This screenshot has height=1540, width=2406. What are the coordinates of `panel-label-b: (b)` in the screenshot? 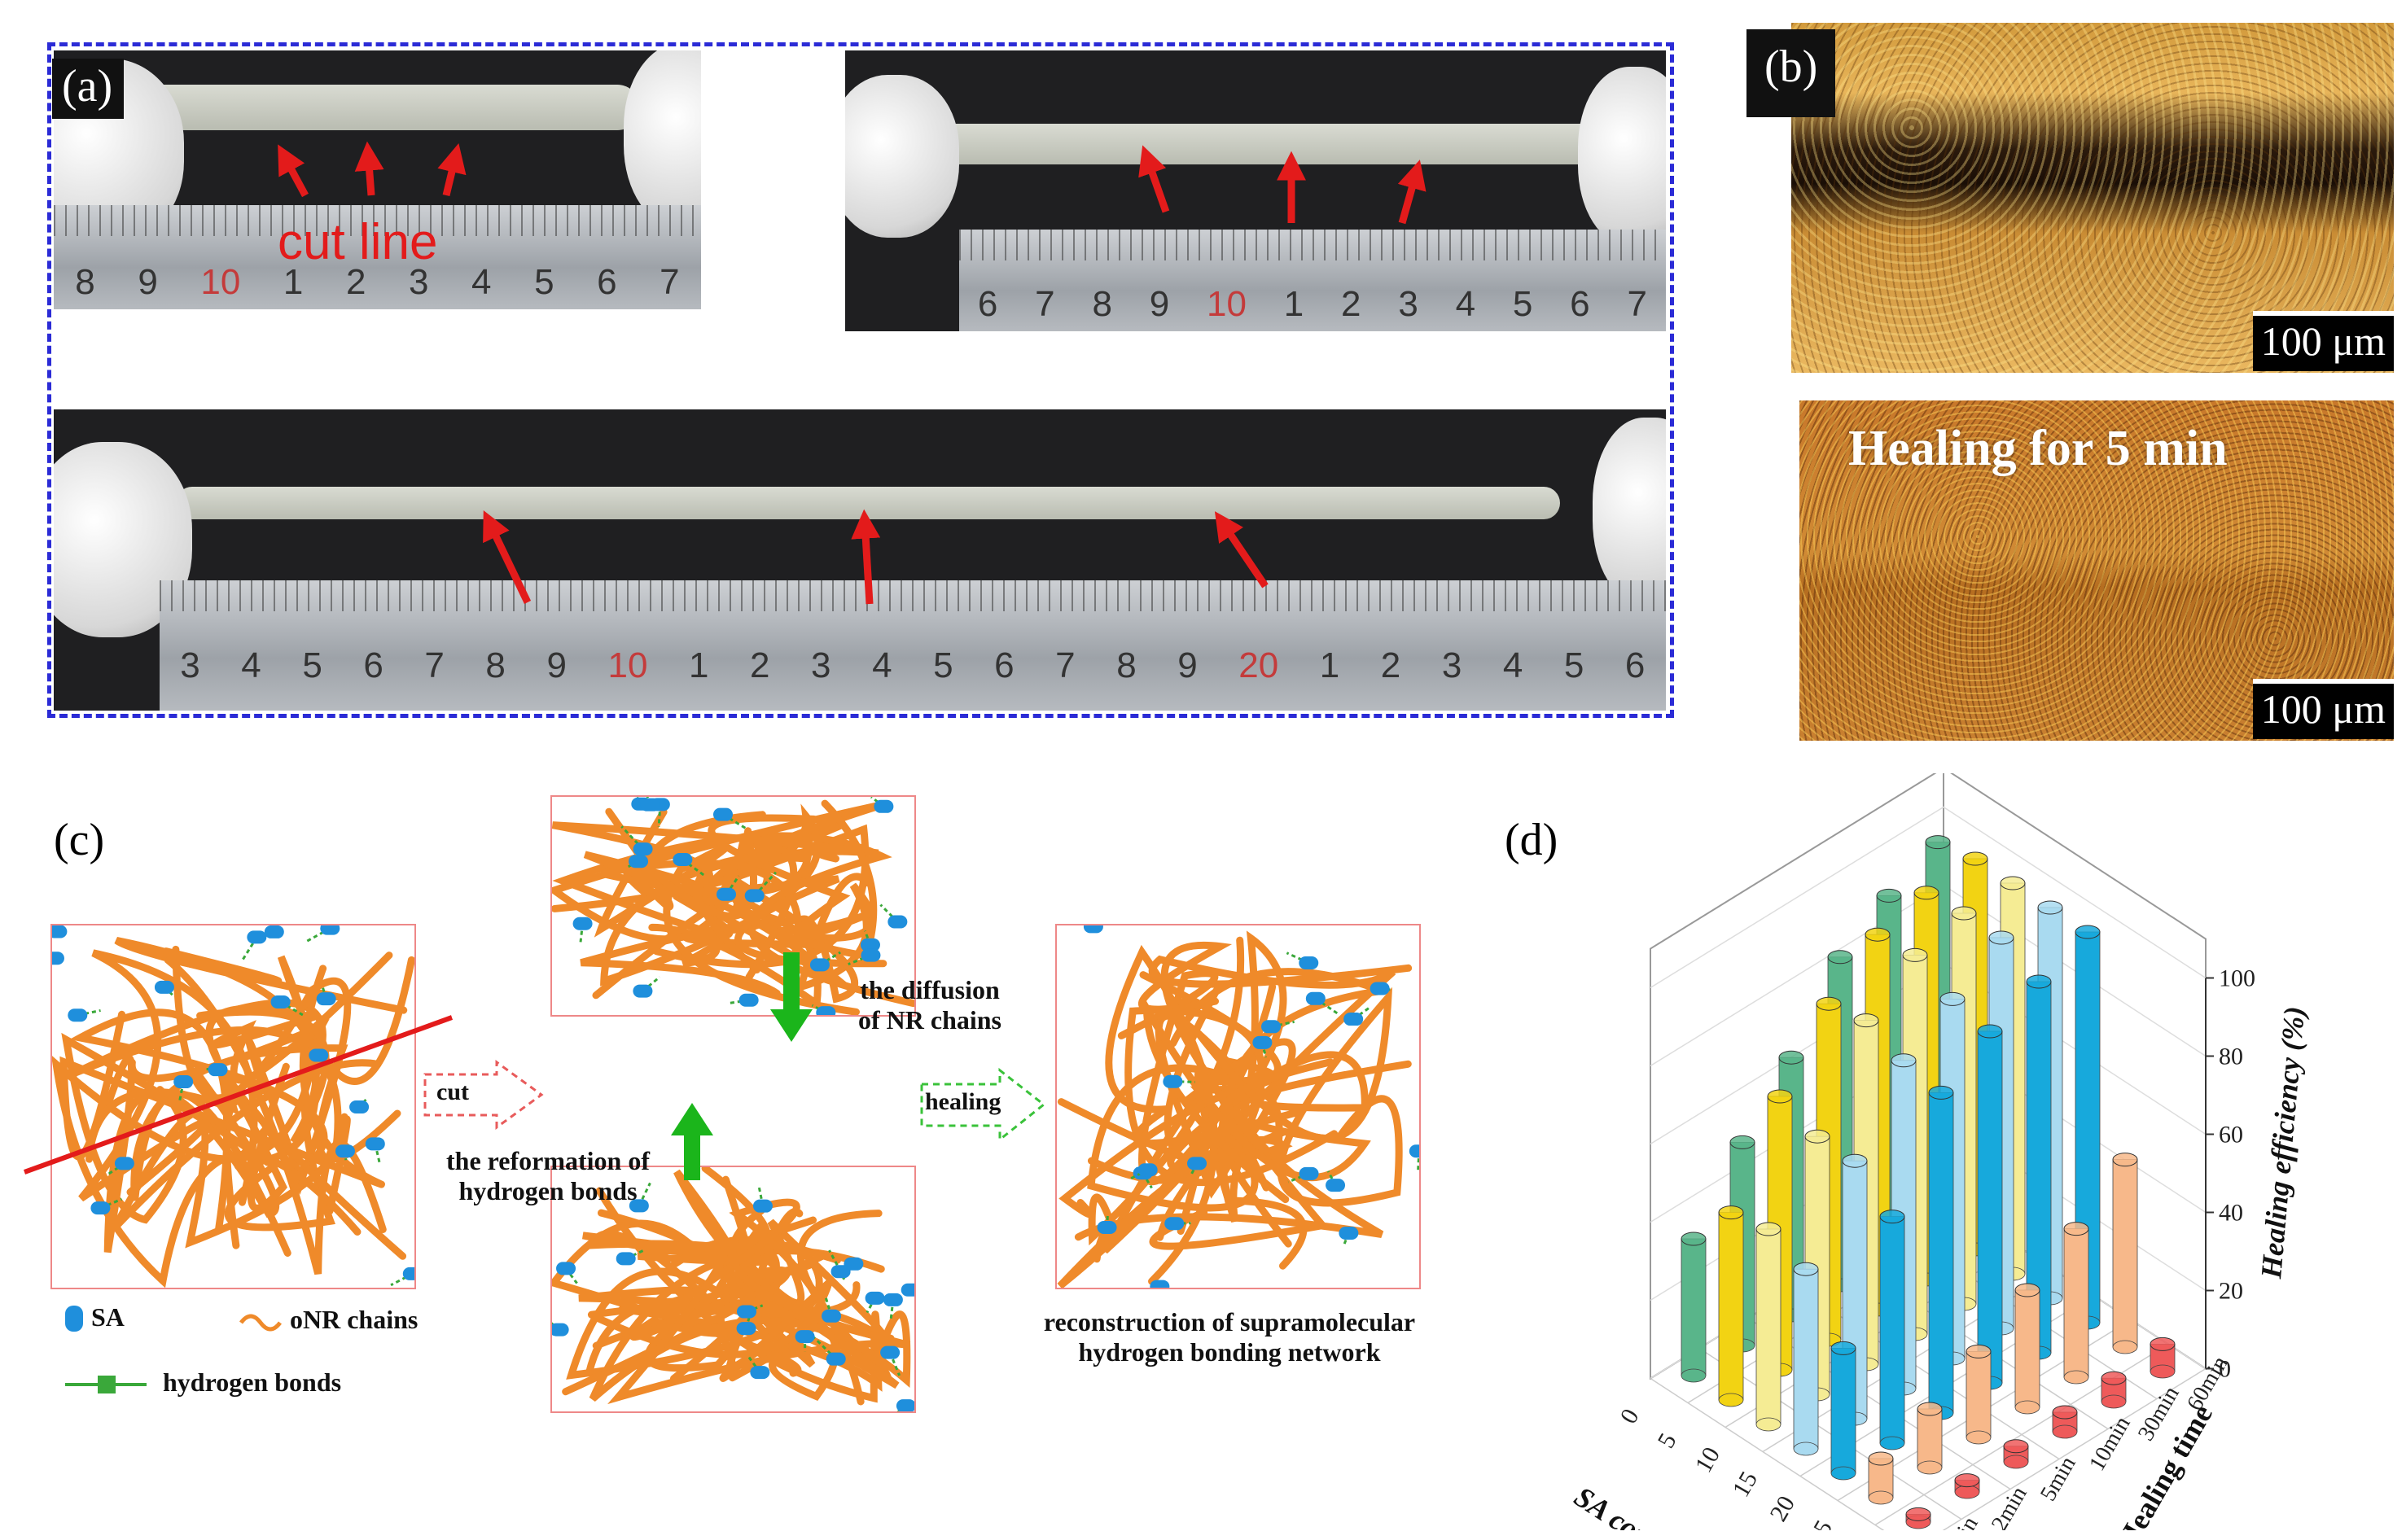 It's located at (1791, 73).